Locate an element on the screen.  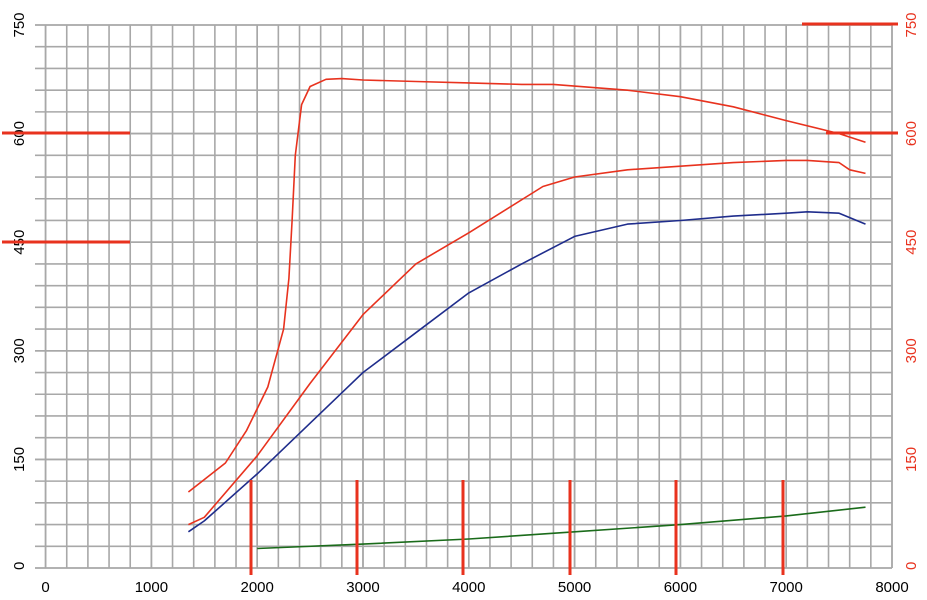
y-tick-label: 750 is located at coordinates (19, 24).